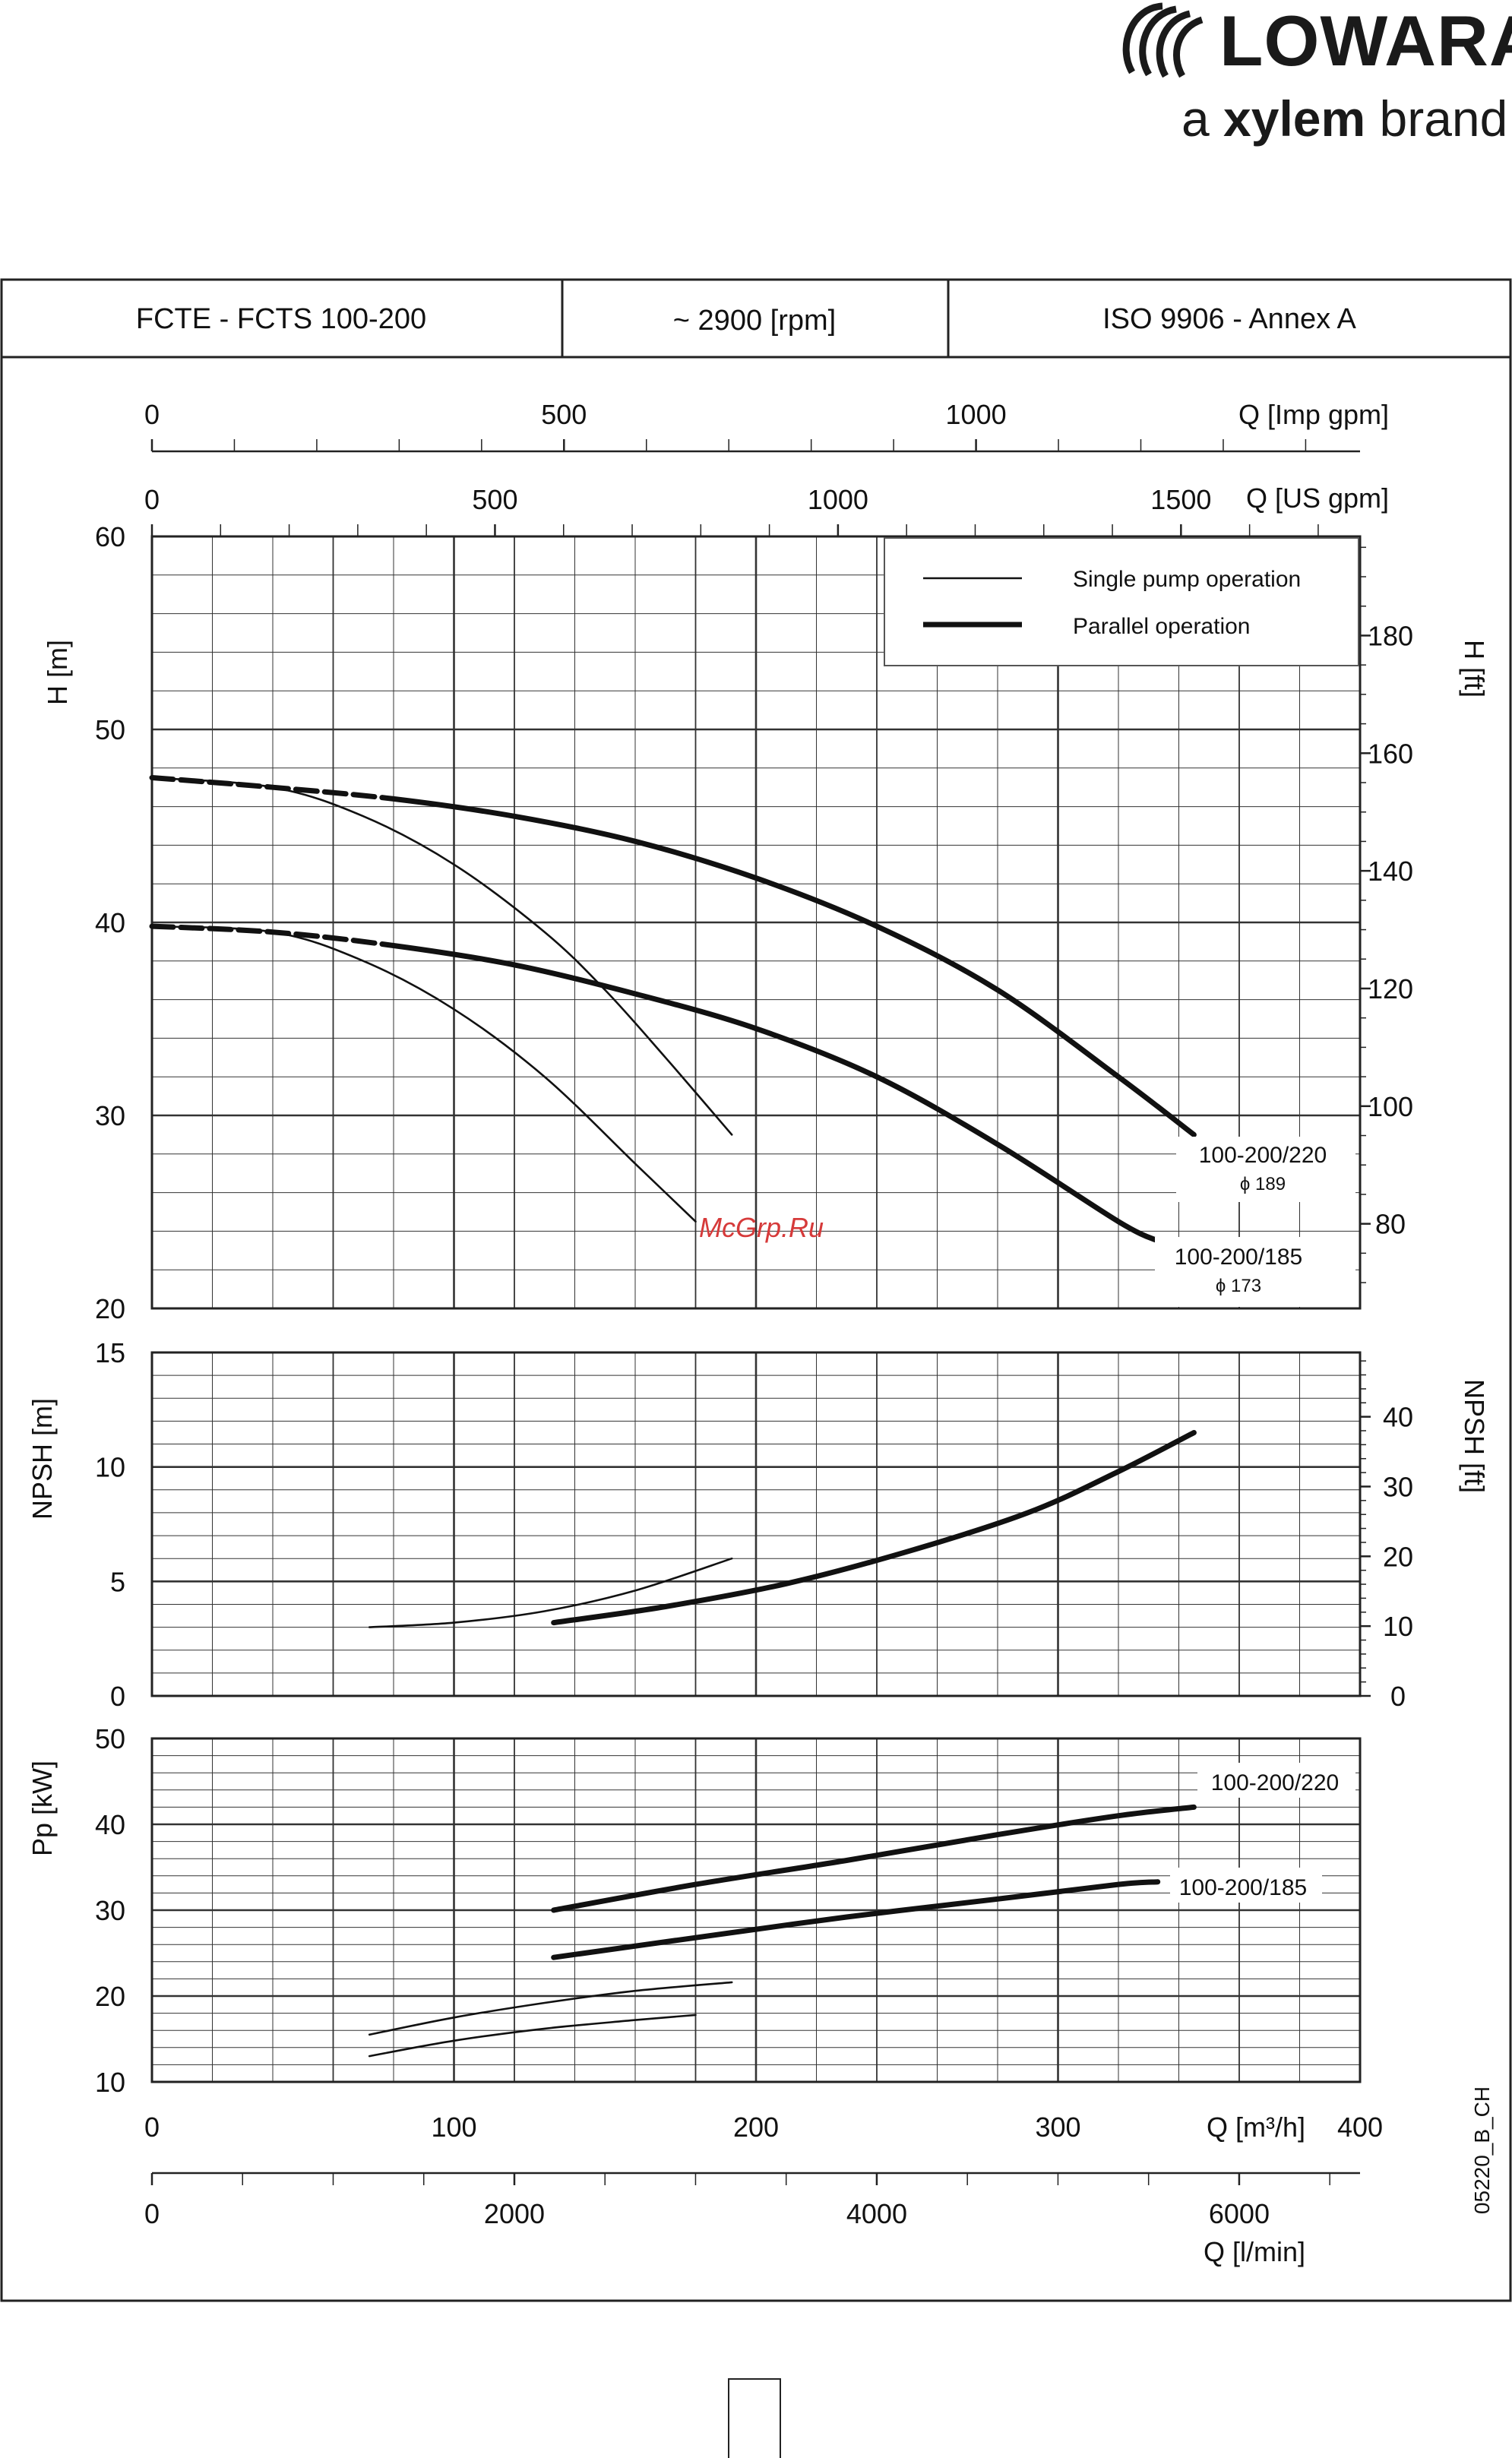 This screenshot has width=1512, height=2458. What do you see at coordinates (1187, 579) in the screenshot?
I see `legend-single-label: Single pump operation` at bounding box center [1187, 579].